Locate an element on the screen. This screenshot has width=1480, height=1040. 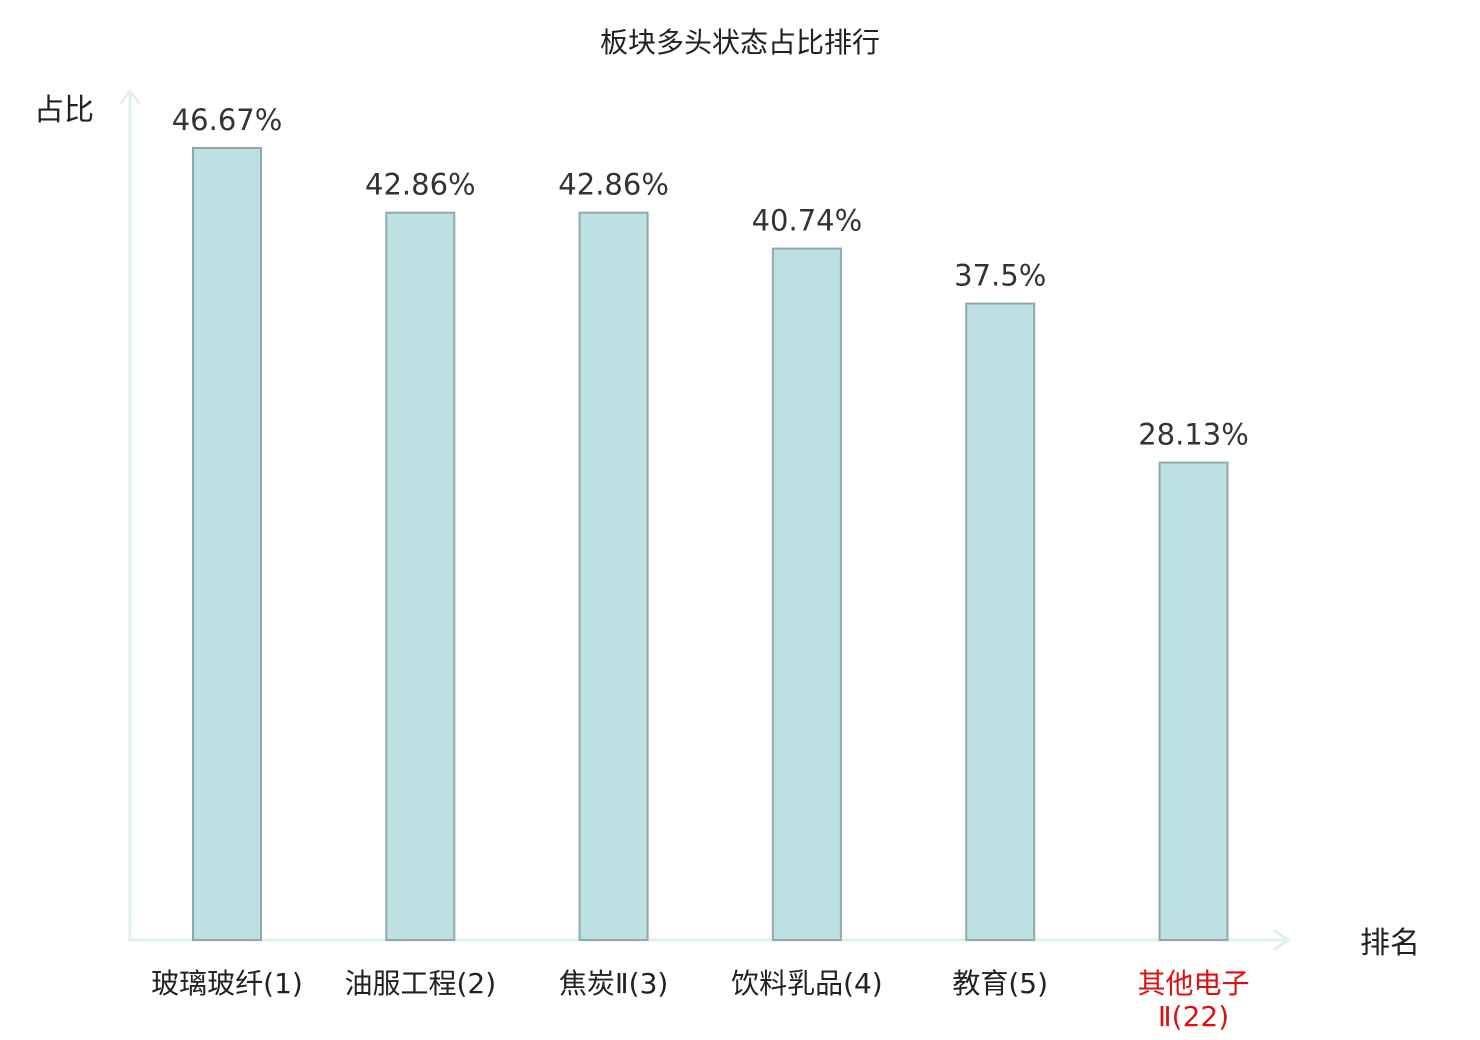
x-tick-label: 饮料乳品(4) is located at coordinates (807, 983).